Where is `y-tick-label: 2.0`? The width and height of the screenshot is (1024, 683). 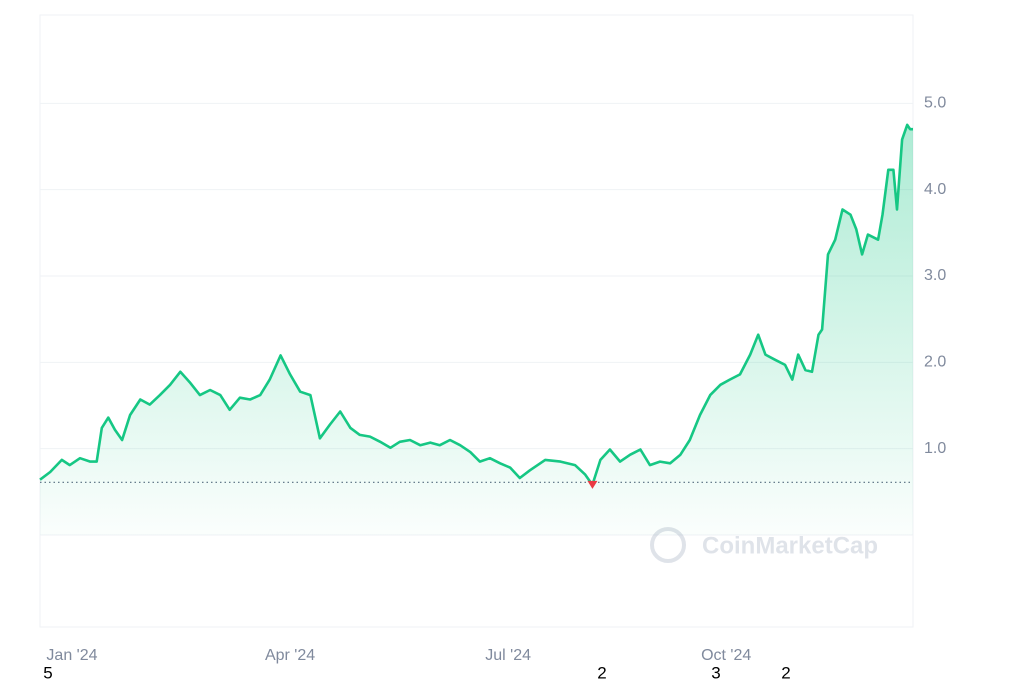 y-tick-label: 2.0 is located at coordinates (935, 362).